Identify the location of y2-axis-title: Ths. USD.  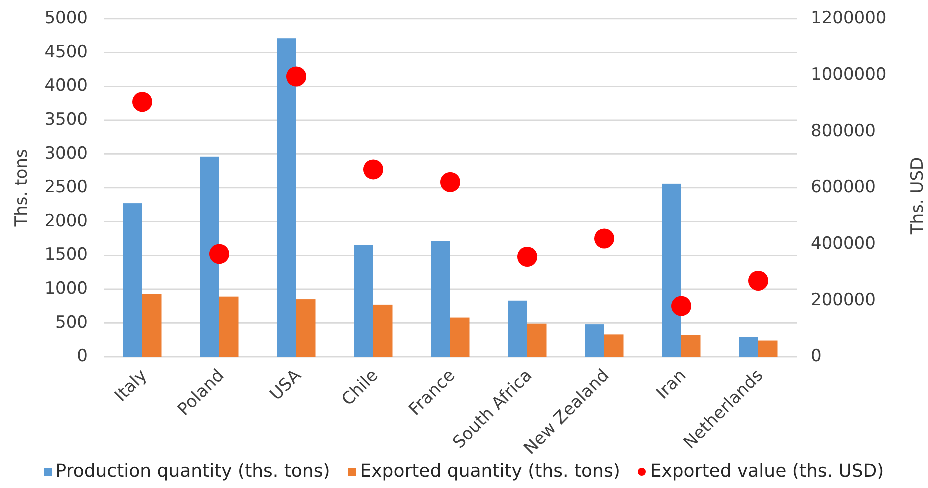
(918, 196).